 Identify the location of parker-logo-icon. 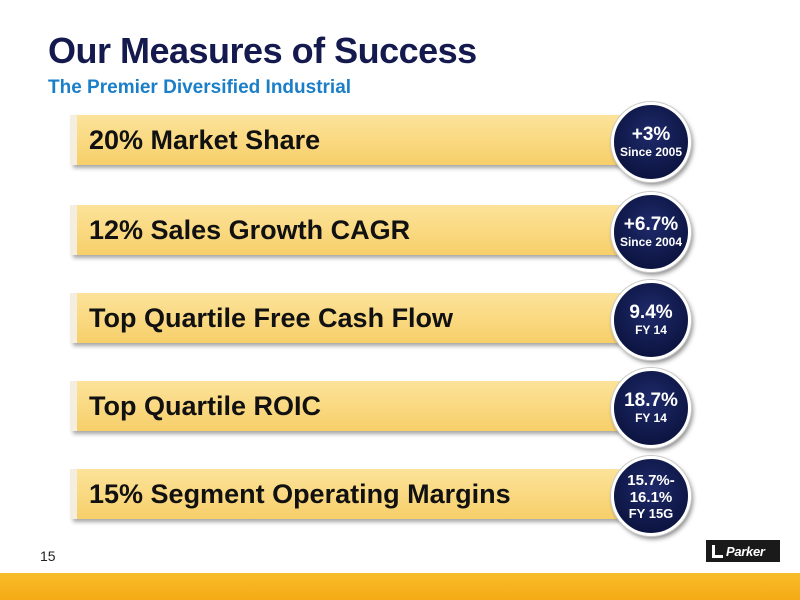
(717, 551).